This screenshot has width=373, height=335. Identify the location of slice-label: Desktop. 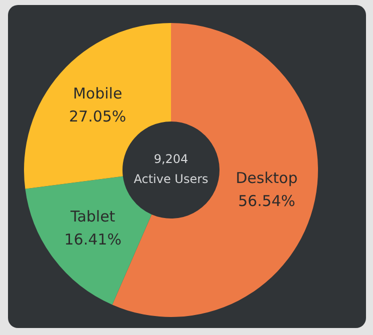
(267, 177).